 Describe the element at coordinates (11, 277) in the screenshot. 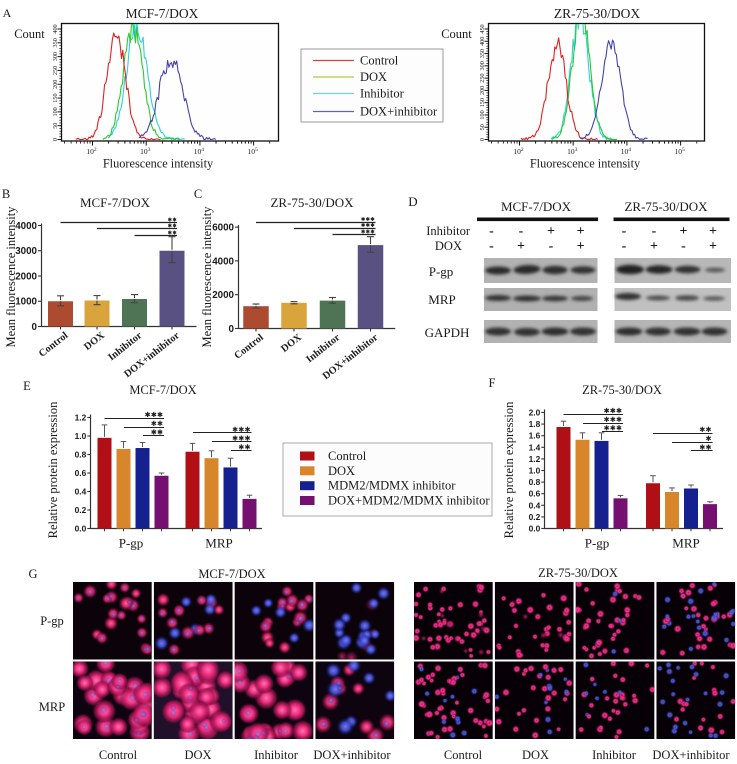

I see `svg-text: Mean fluorescence intensity` at that location.